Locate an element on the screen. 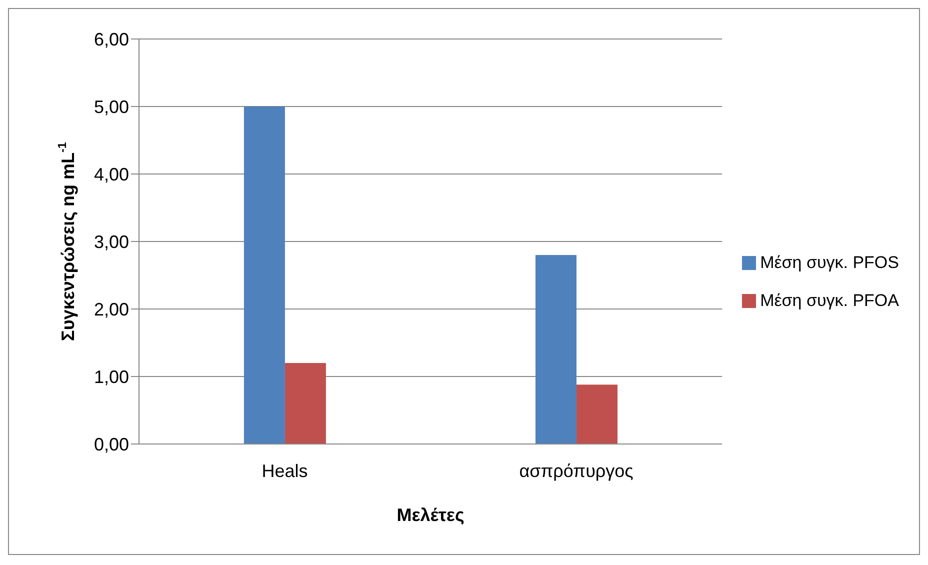 The height and width of the screenshot is (565, 928). y-tick-label: 4,00 is located at coordinates (111, 174).